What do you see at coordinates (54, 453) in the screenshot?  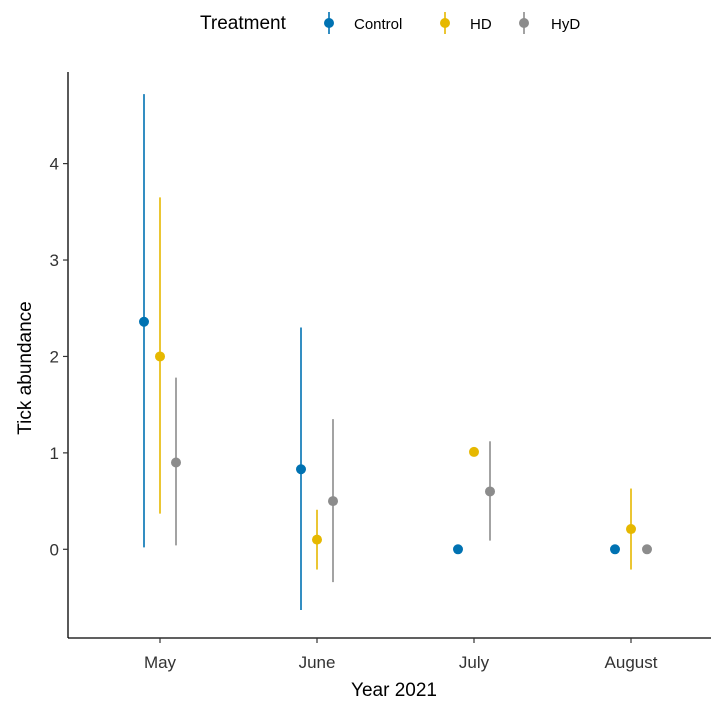 I see `y-tick-label: 1` at bounding box center [54, 453].